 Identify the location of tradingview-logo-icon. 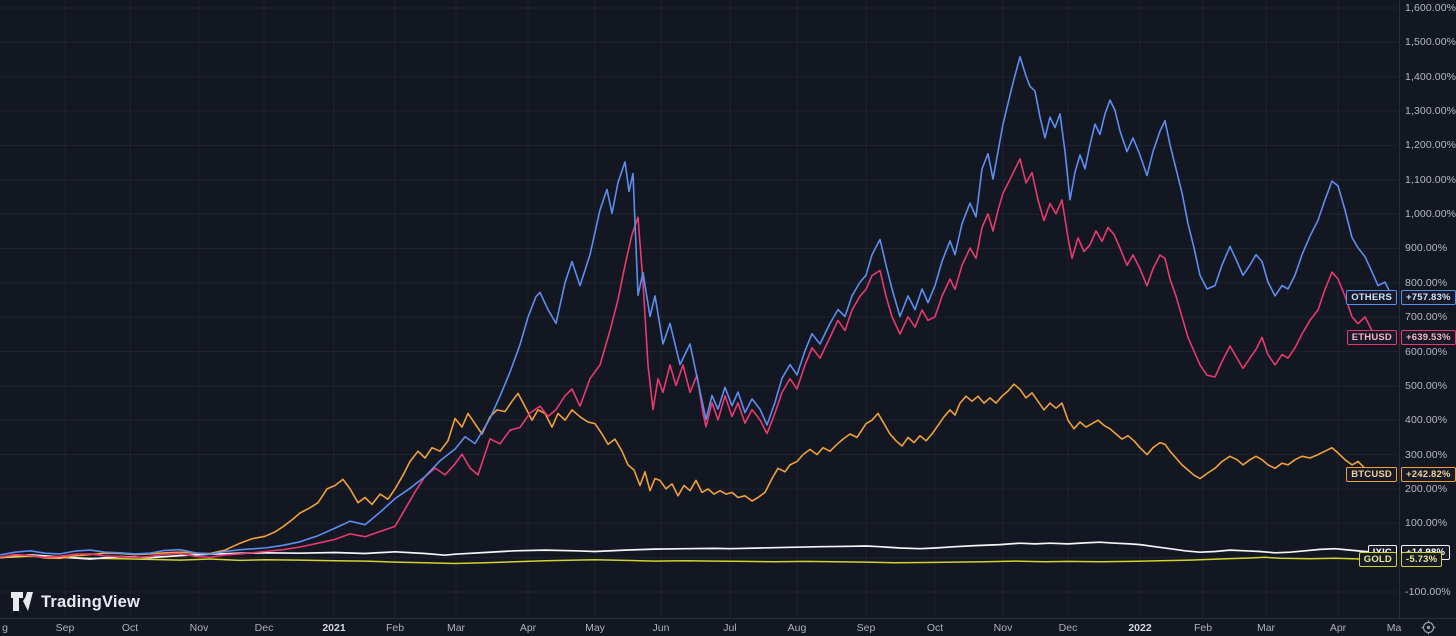
(22, 601).